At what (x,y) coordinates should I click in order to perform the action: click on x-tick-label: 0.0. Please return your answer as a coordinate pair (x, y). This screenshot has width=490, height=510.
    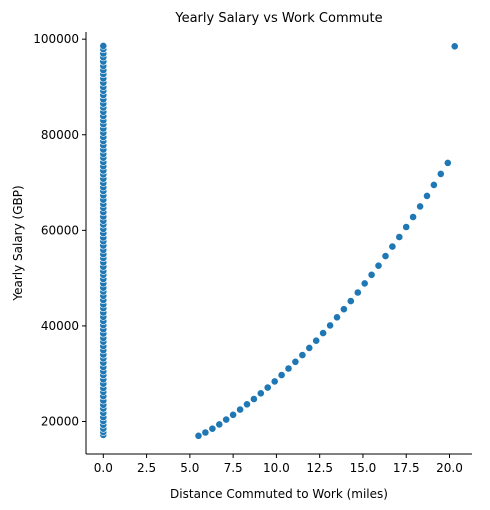
    Looking at the image, I should click on (103, 468).